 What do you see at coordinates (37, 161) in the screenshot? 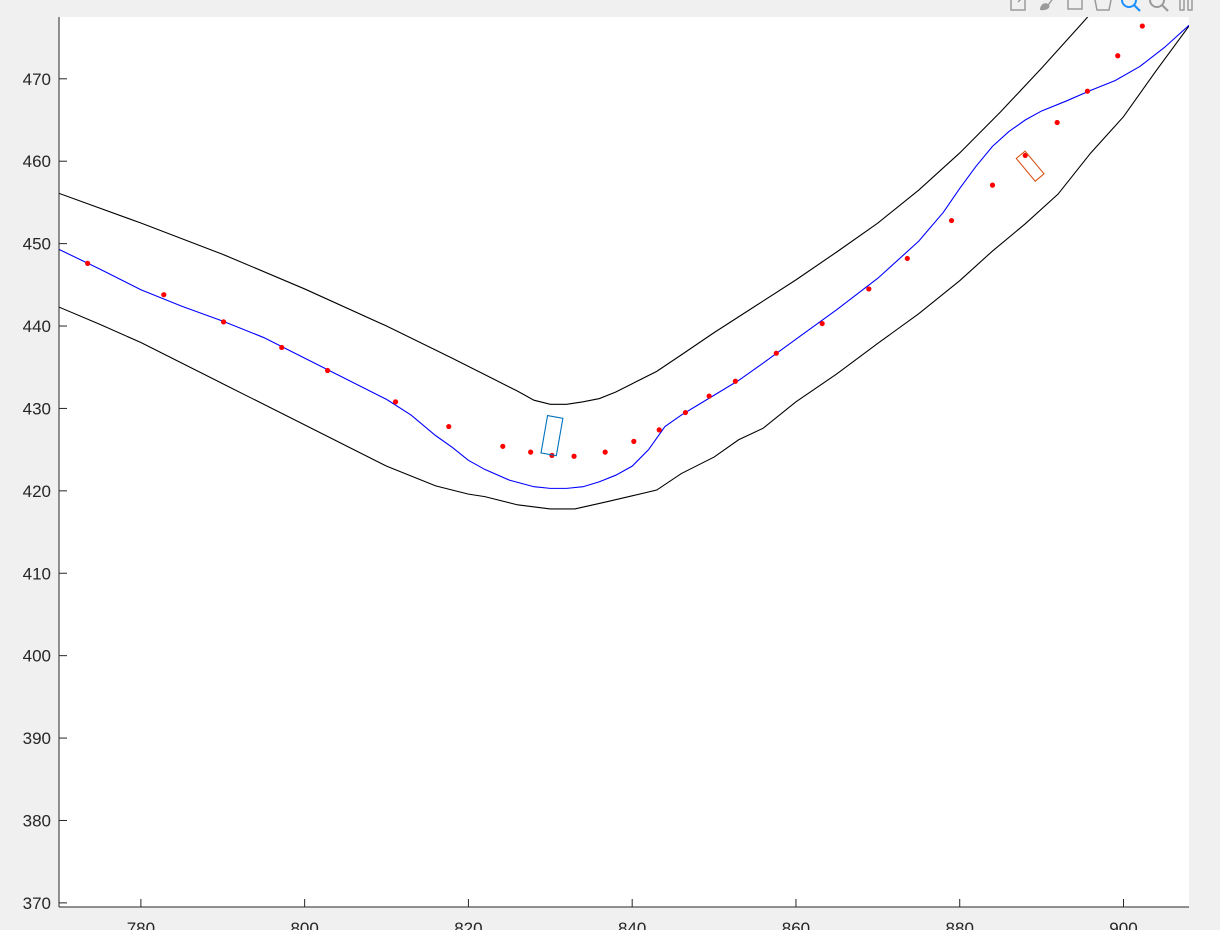
I see `y-tick-label: 460` at bounding box center [37, 161].